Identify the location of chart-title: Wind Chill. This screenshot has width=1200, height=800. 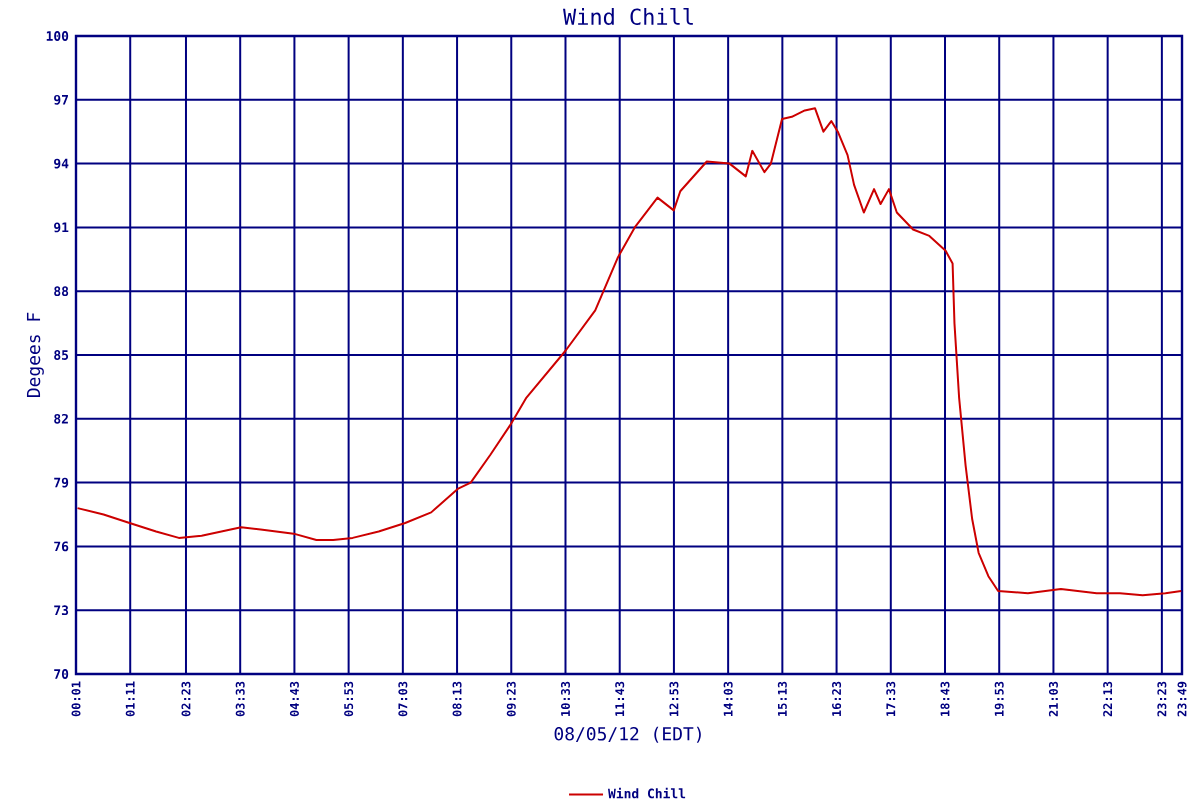
(628, 16).